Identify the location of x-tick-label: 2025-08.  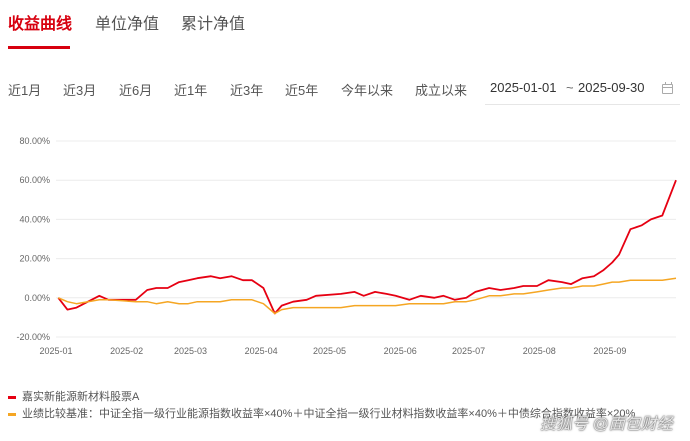
(539, 351).